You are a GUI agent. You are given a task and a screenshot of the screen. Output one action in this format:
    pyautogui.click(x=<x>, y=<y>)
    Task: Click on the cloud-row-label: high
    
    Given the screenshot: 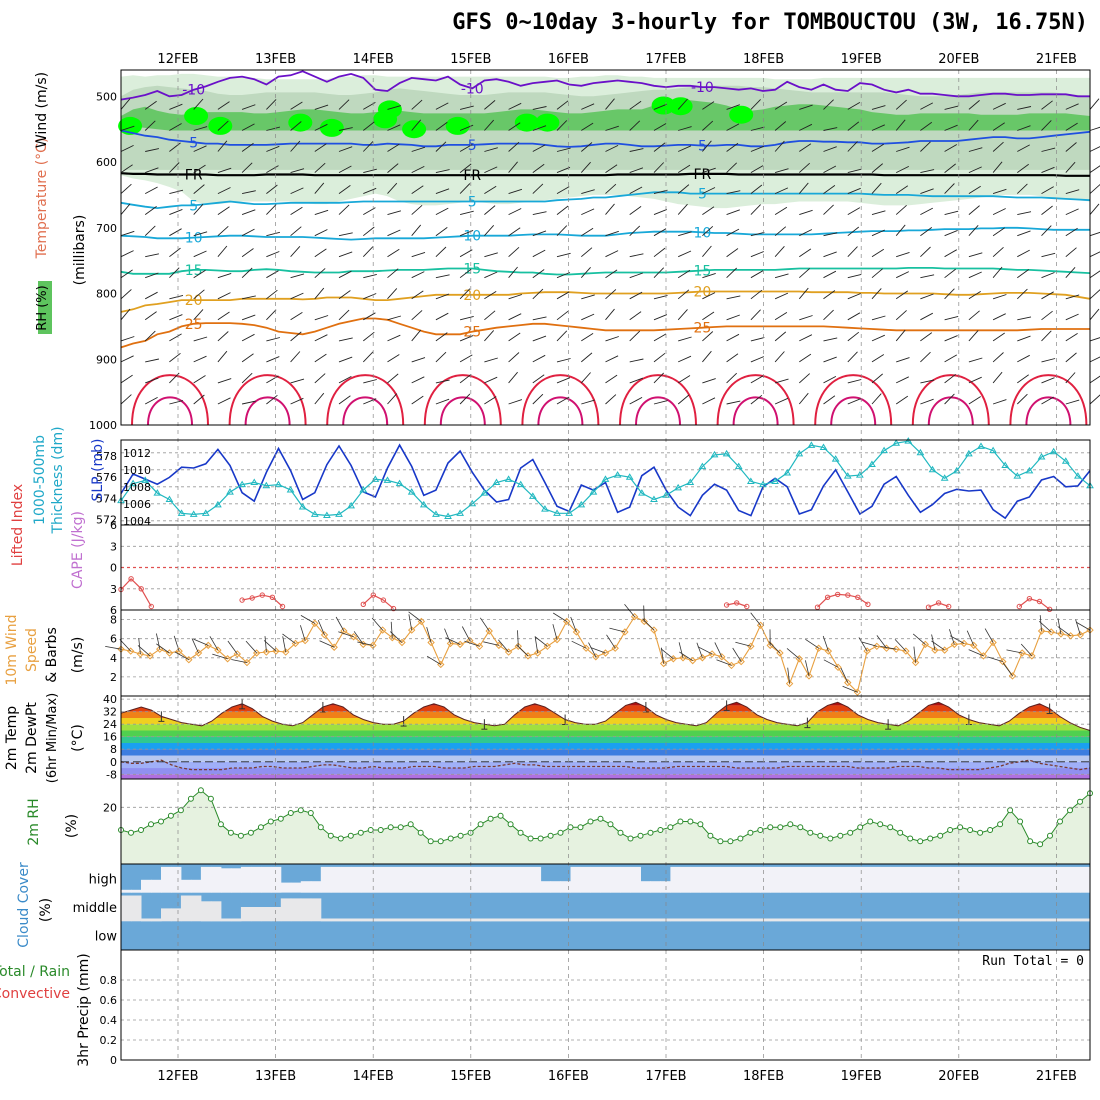 What is the action you would take?
    pyautogui.click(x=103, y=879)
    